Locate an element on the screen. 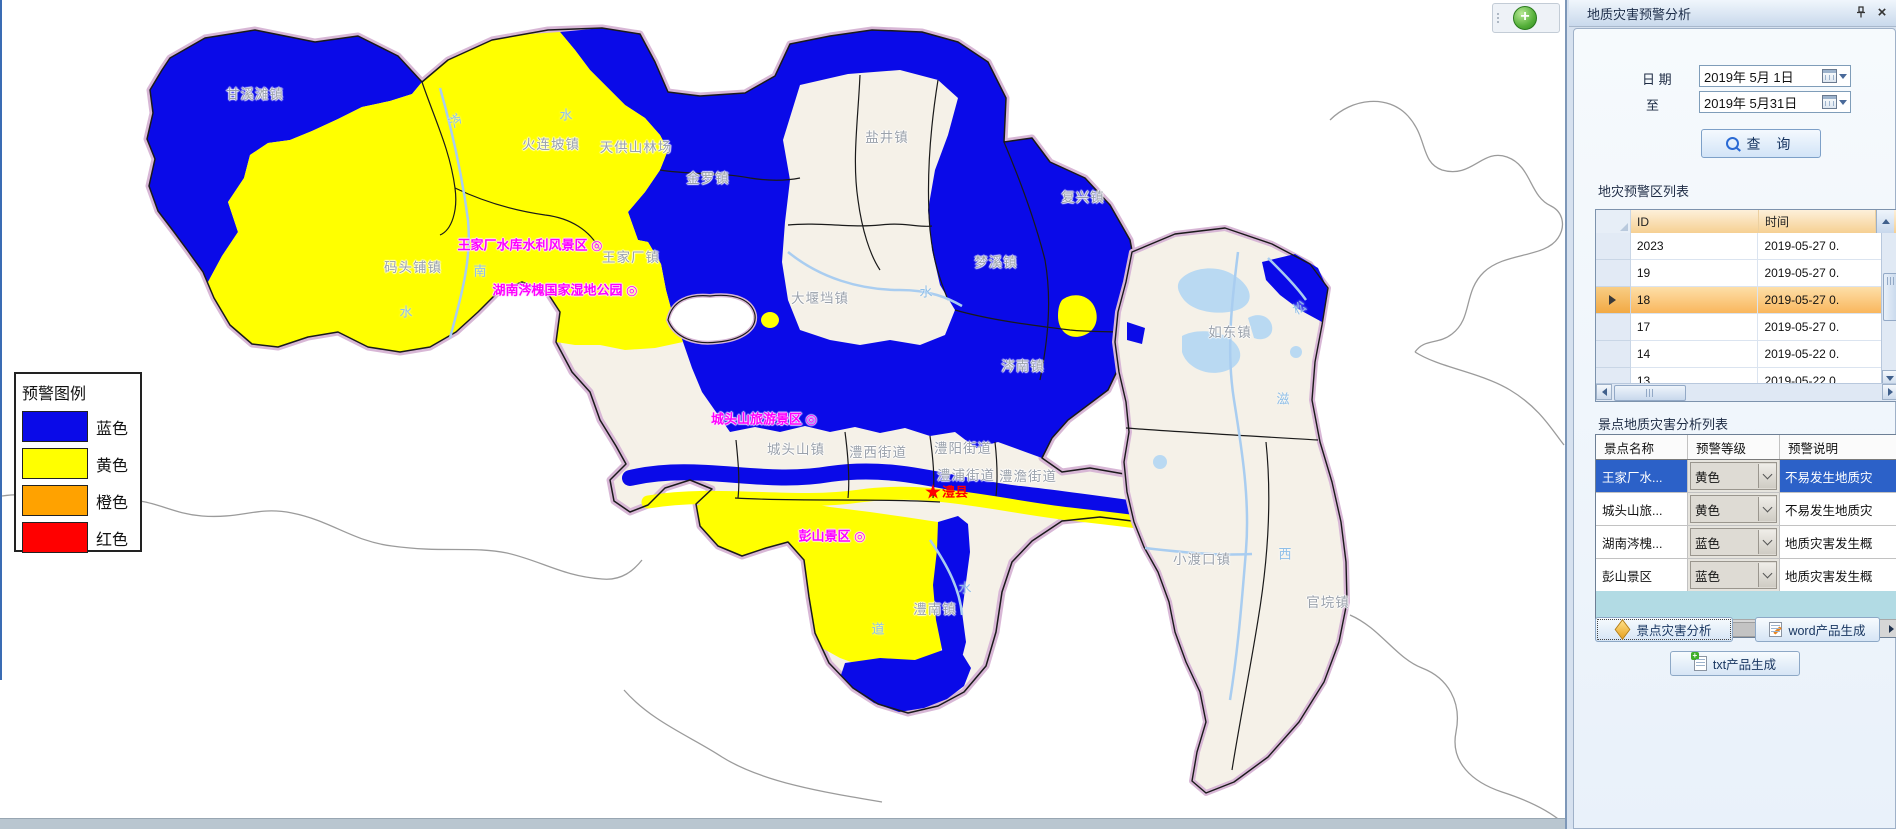 The image size is (1896, 829). table-row: 2023 2019-05-27 0. is located at coordinates (1739, 246).